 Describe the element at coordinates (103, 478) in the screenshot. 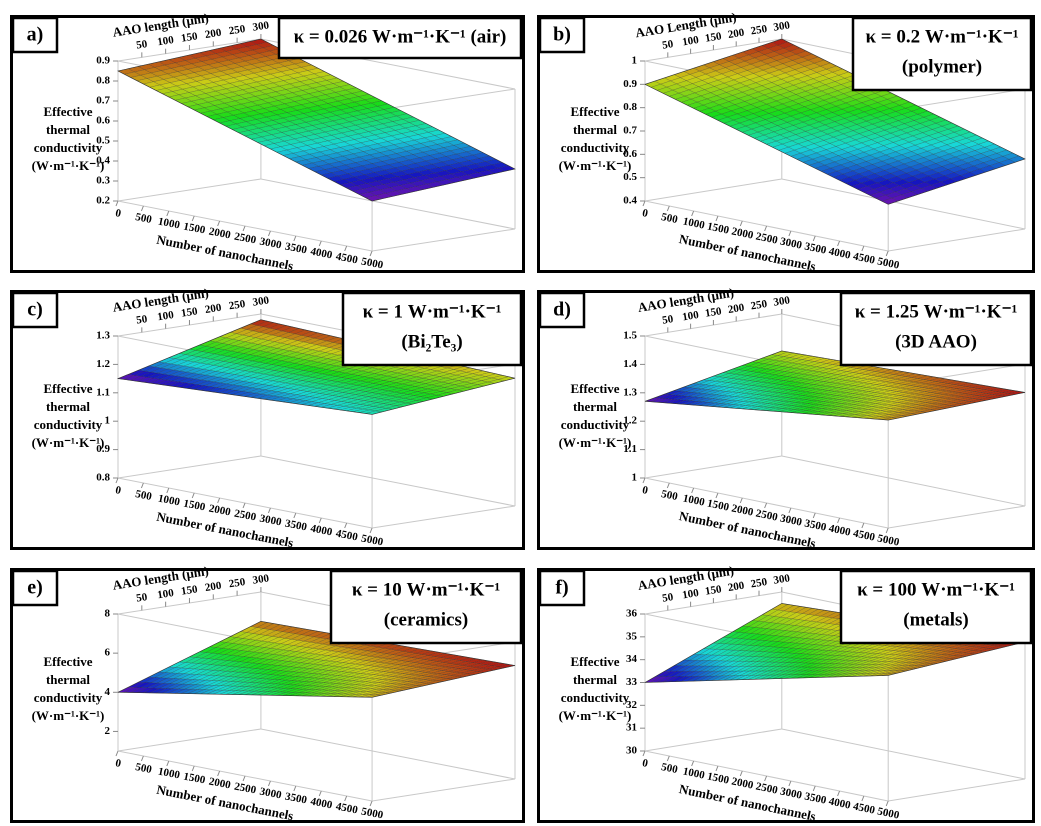

I see `z-tick-label: 0.8` at that location.